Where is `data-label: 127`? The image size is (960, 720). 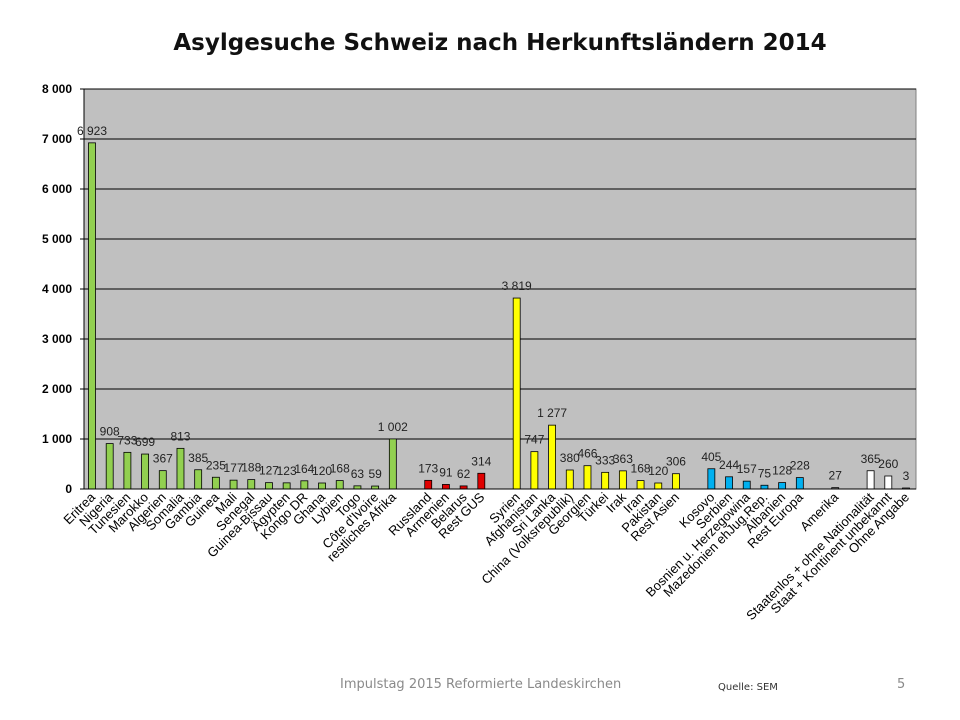 data-label: 127 is located at coordinates (269, 471).